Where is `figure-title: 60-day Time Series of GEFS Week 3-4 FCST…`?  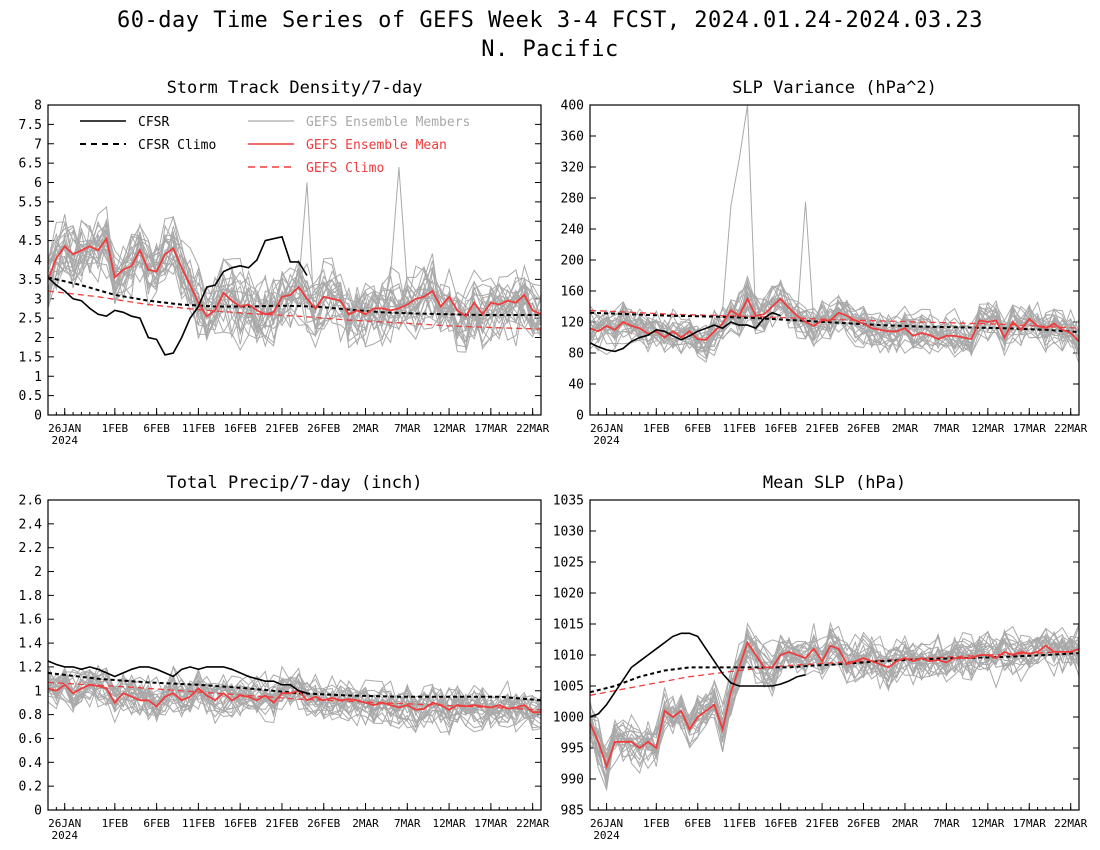
figure-title: 60-day Time Series of GEFS Week 3-4 FCST… is located at coordinates (550, 20).